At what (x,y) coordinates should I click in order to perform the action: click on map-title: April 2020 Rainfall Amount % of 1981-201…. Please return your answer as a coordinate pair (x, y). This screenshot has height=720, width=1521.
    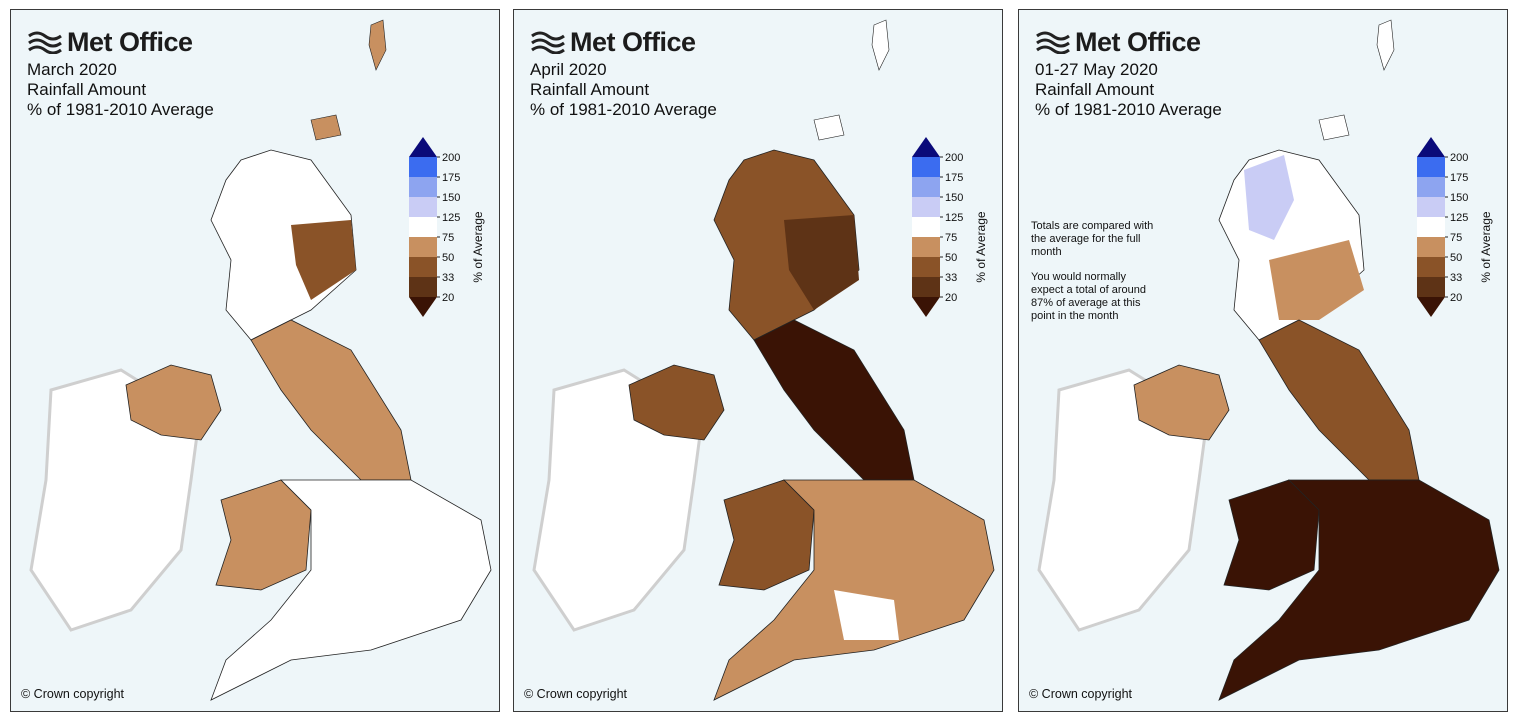
    Looking at the image, I should click on (623, 90).